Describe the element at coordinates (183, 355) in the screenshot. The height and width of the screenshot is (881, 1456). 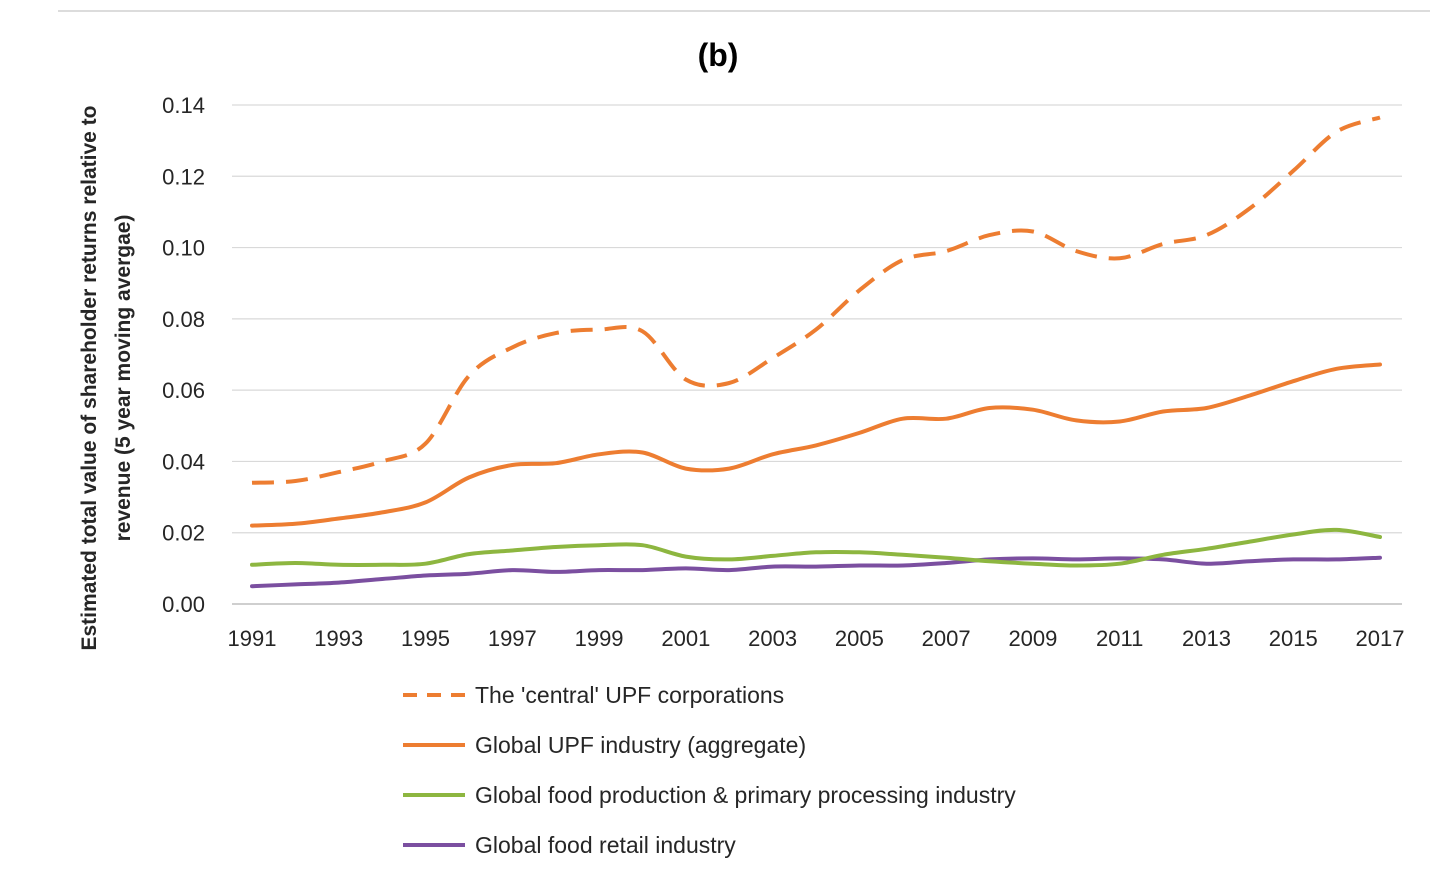
I see `y-tick-labels: 0.00 0.02 0.04 0.06 0.08 0.10 0.12 0.14` at that location.